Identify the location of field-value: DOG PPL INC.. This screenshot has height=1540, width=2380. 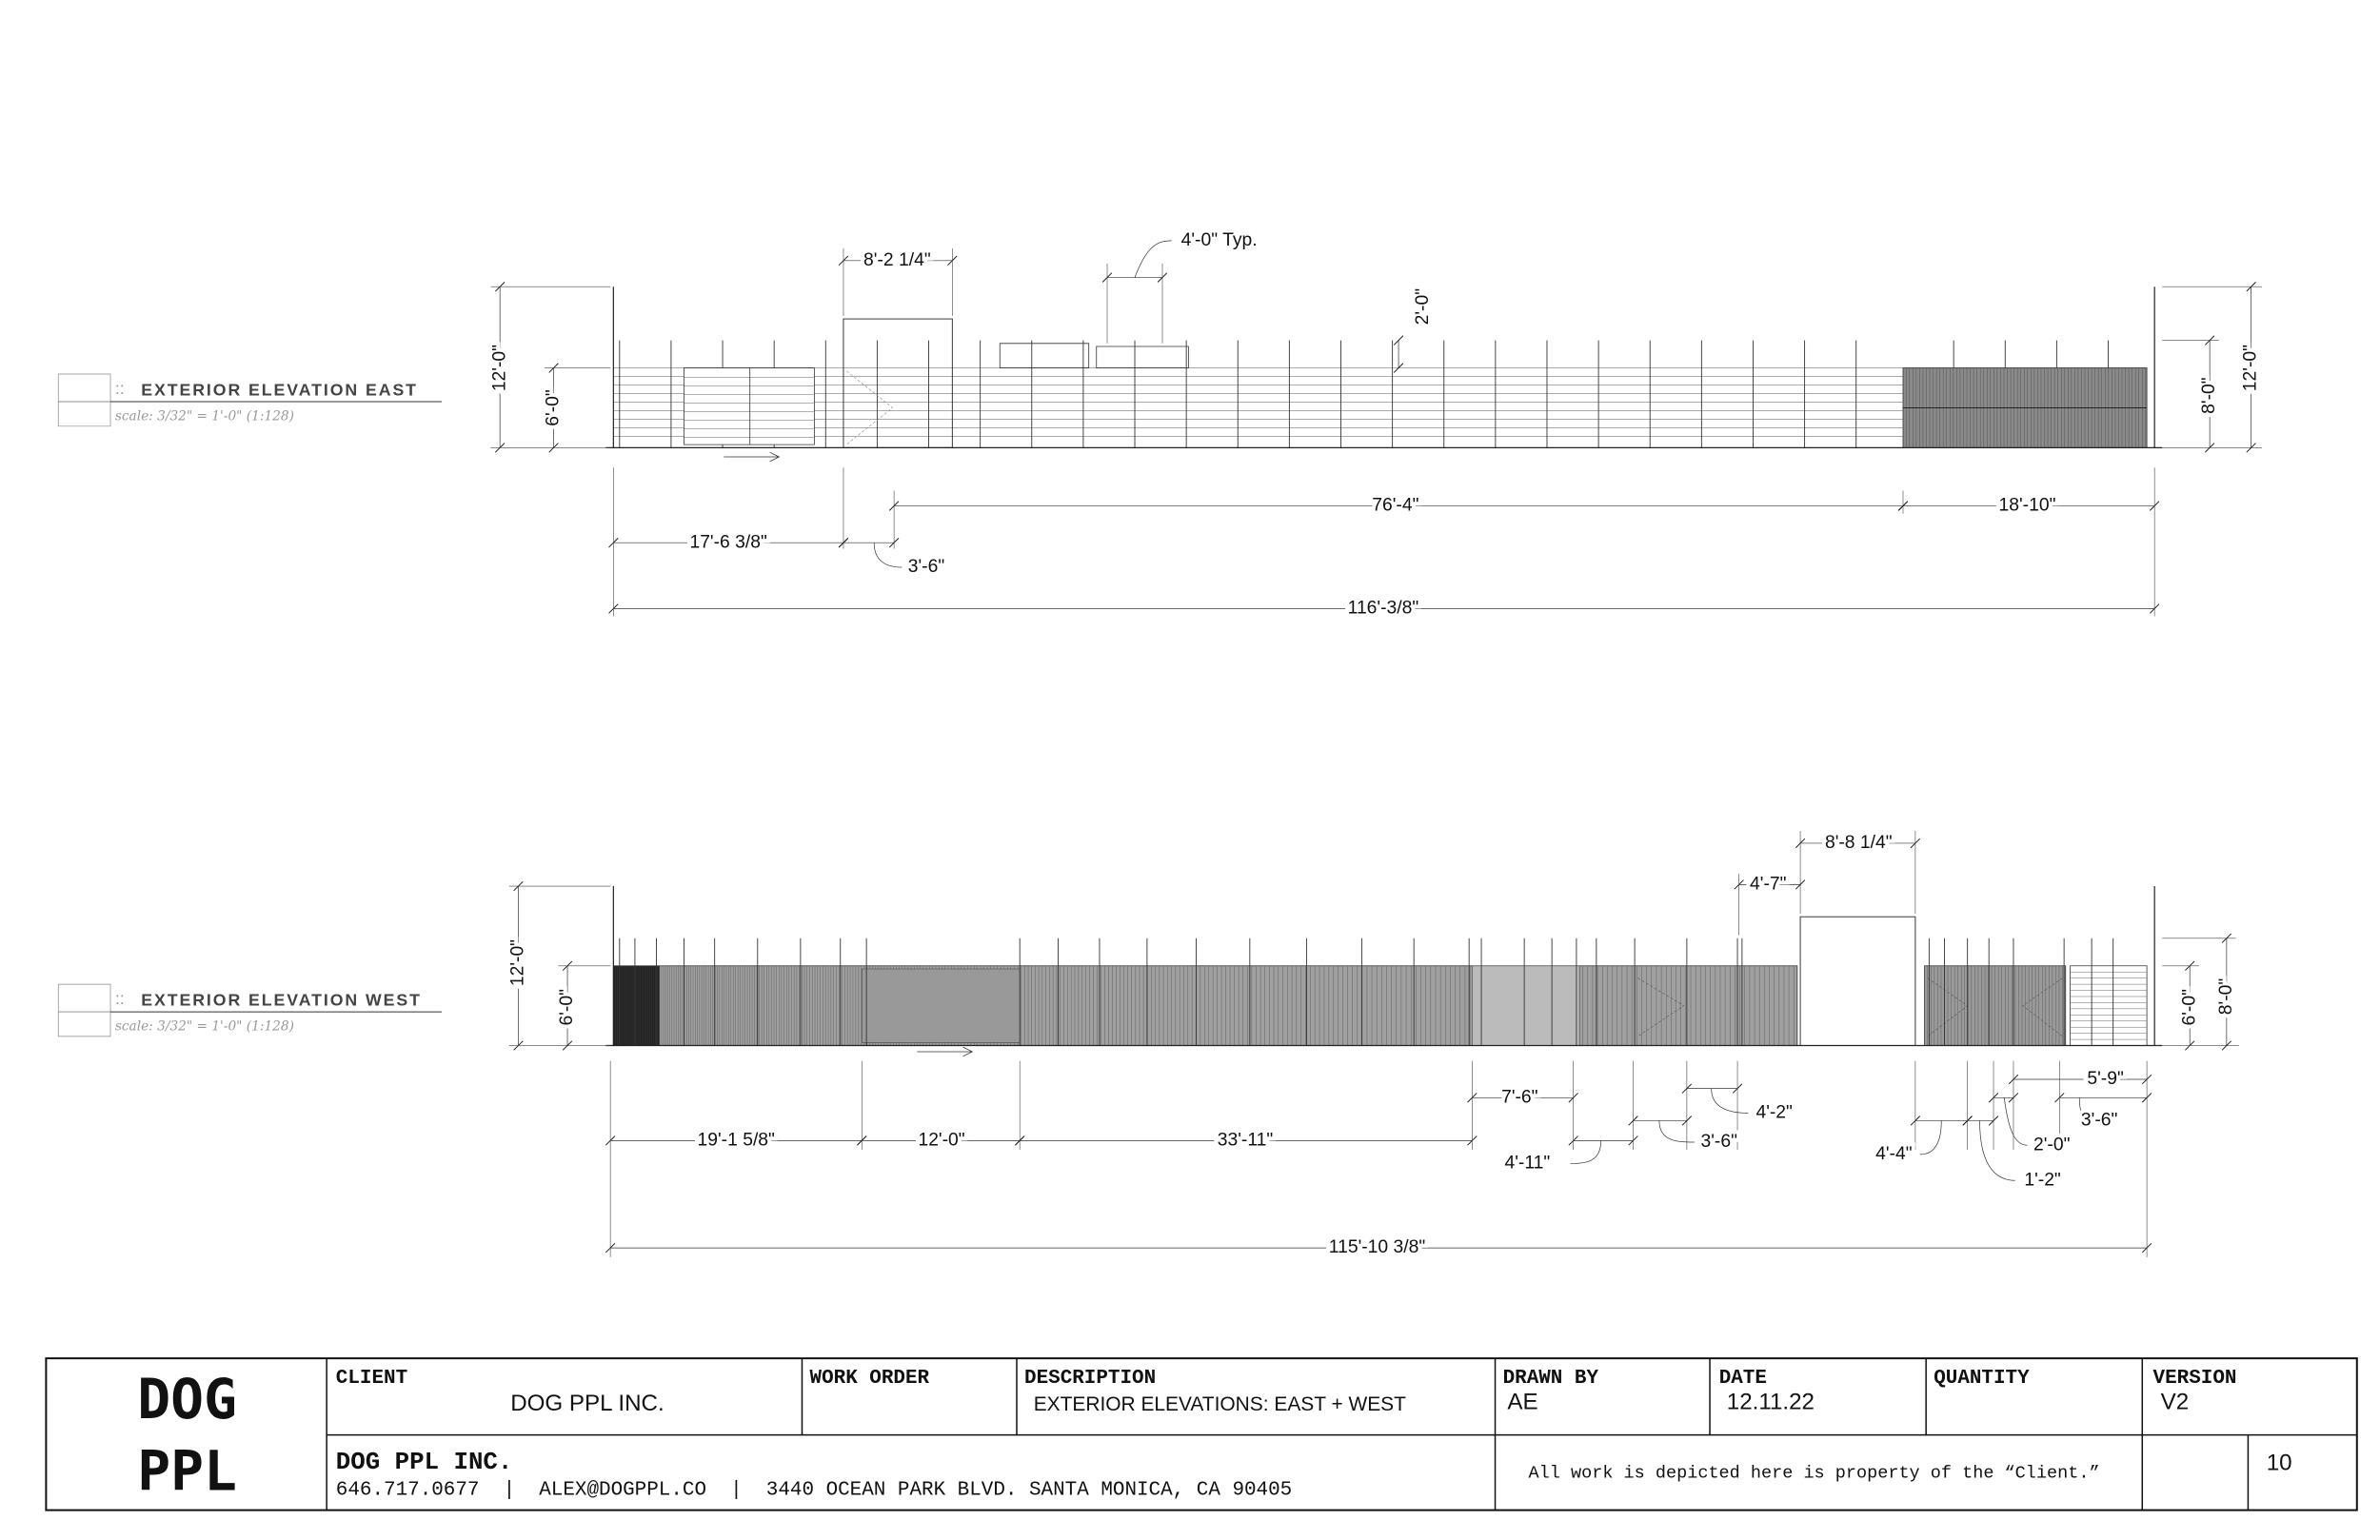
(587, 1403).